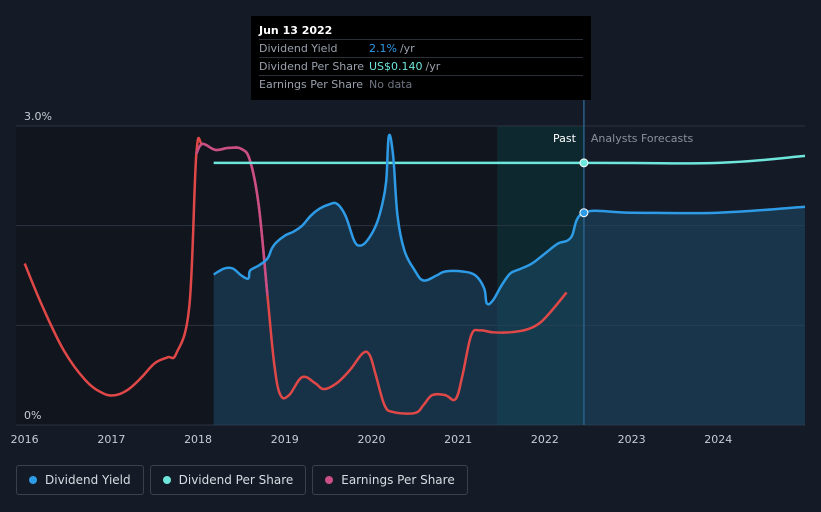  What do you see at coordinates (285, 439) in the screenshot?
I see `x-tick-label: 2019` at bounding box center [285, 439].